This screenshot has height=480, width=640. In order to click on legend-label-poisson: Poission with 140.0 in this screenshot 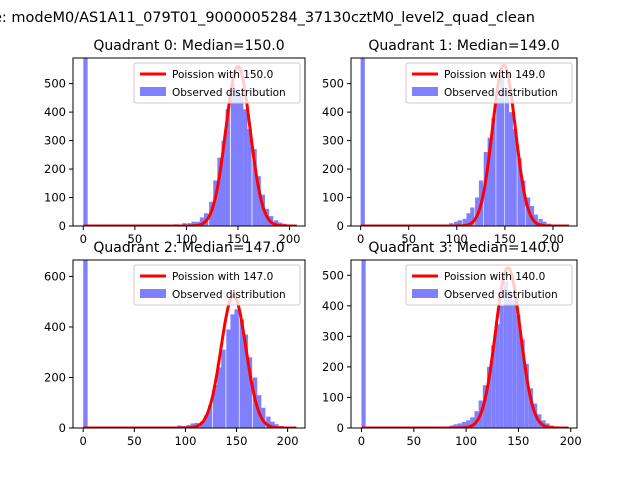, I will do `click(494, 277)`.